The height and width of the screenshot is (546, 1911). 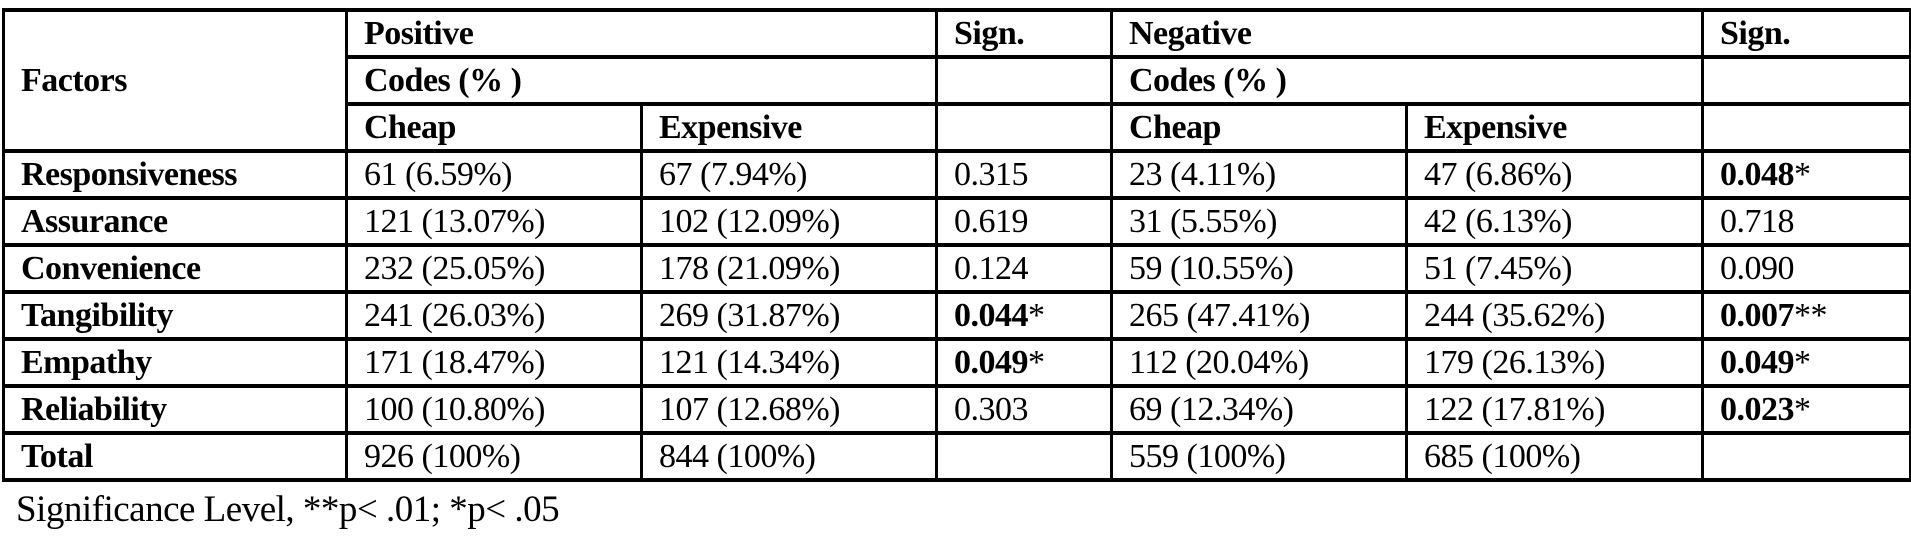 I want to click on negative-sign-cell, so click(x=1806, y=456).